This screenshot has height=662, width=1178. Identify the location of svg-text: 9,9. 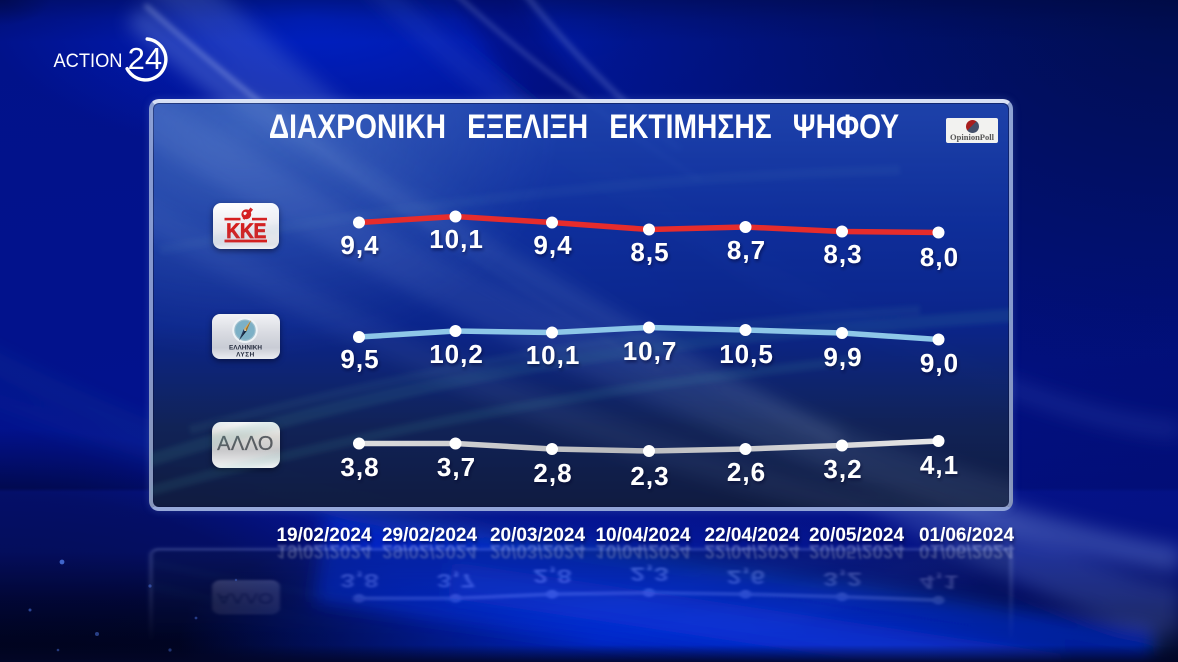
(842, 357).